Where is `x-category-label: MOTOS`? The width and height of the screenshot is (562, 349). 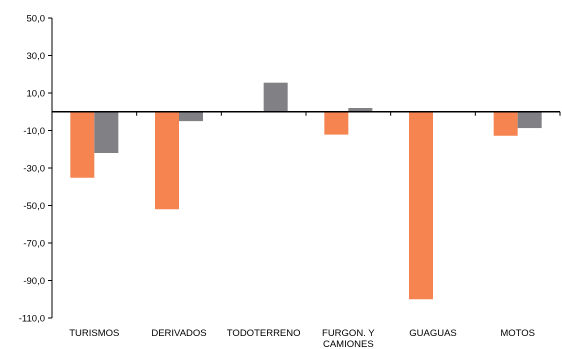
x-category-label: MOTOS is located at coordinates (517, 333).